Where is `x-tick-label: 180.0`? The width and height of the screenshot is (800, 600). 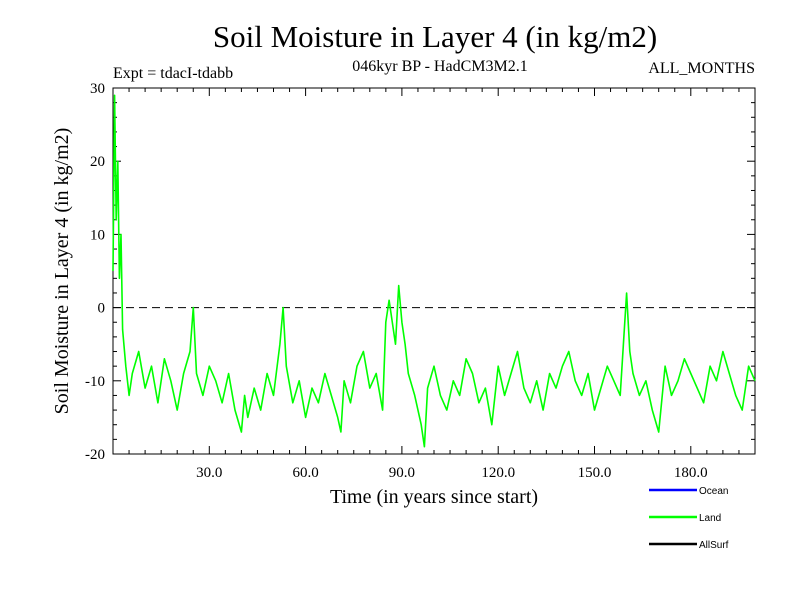
x-tick-label: 180.0 is located at coordinates (691, 473).